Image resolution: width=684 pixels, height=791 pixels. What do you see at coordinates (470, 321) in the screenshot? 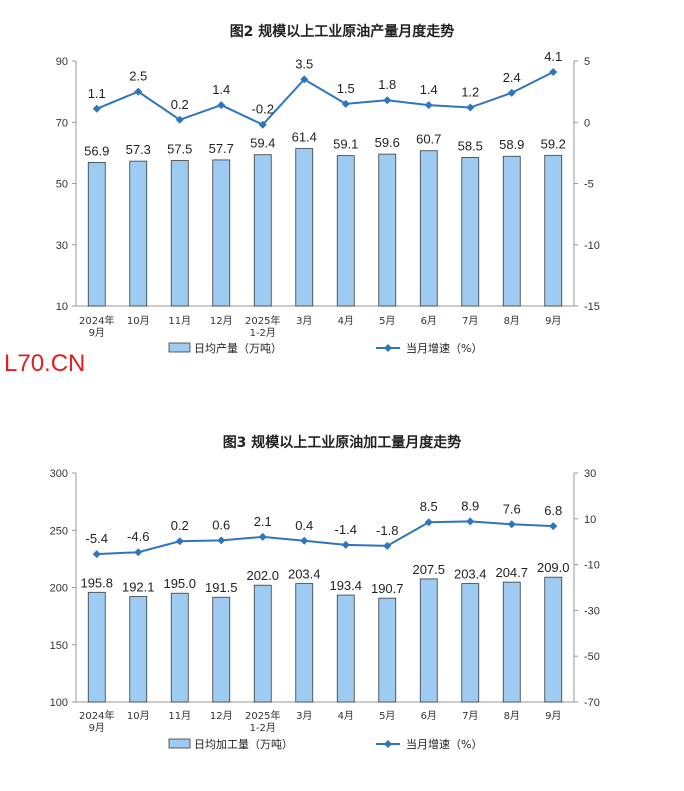
I see `x-tick-label: 7月` at bounding box center [470, 321].